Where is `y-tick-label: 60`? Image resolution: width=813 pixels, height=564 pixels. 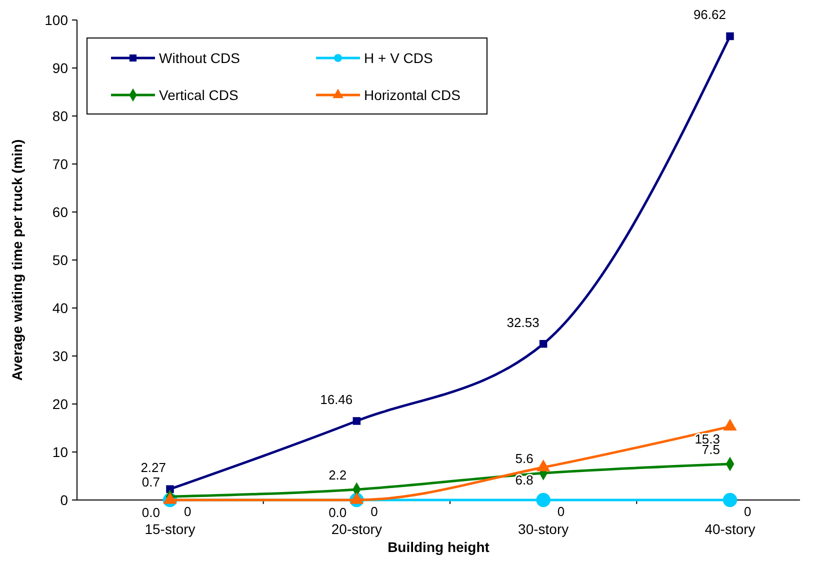
y-tick-label: 60 is located at coordinates (60, 212).